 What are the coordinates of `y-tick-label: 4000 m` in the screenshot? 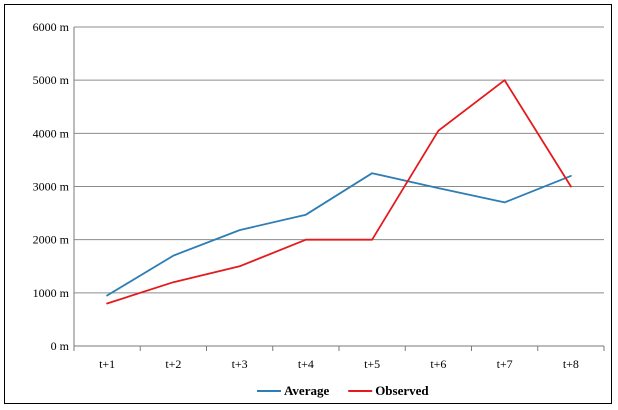 It's located at (51, 133).